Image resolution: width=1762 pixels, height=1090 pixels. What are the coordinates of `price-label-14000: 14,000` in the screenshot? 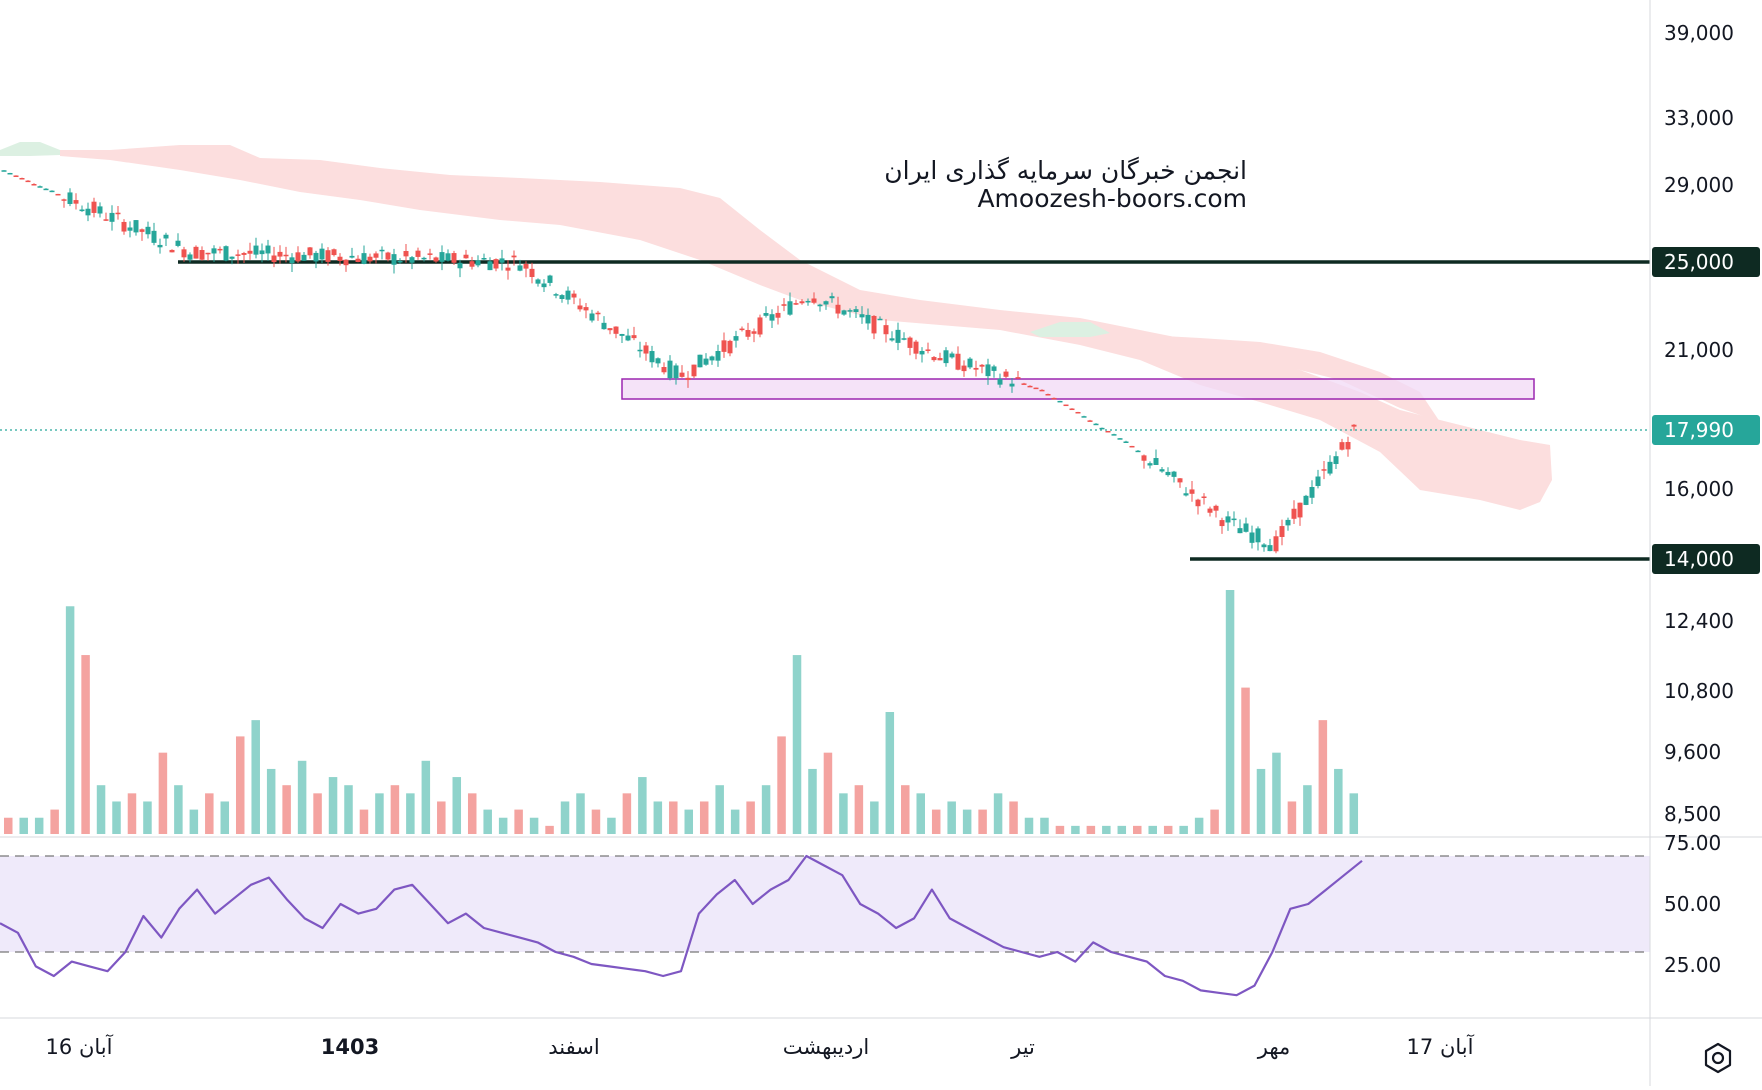 It's located at (1699, 559).